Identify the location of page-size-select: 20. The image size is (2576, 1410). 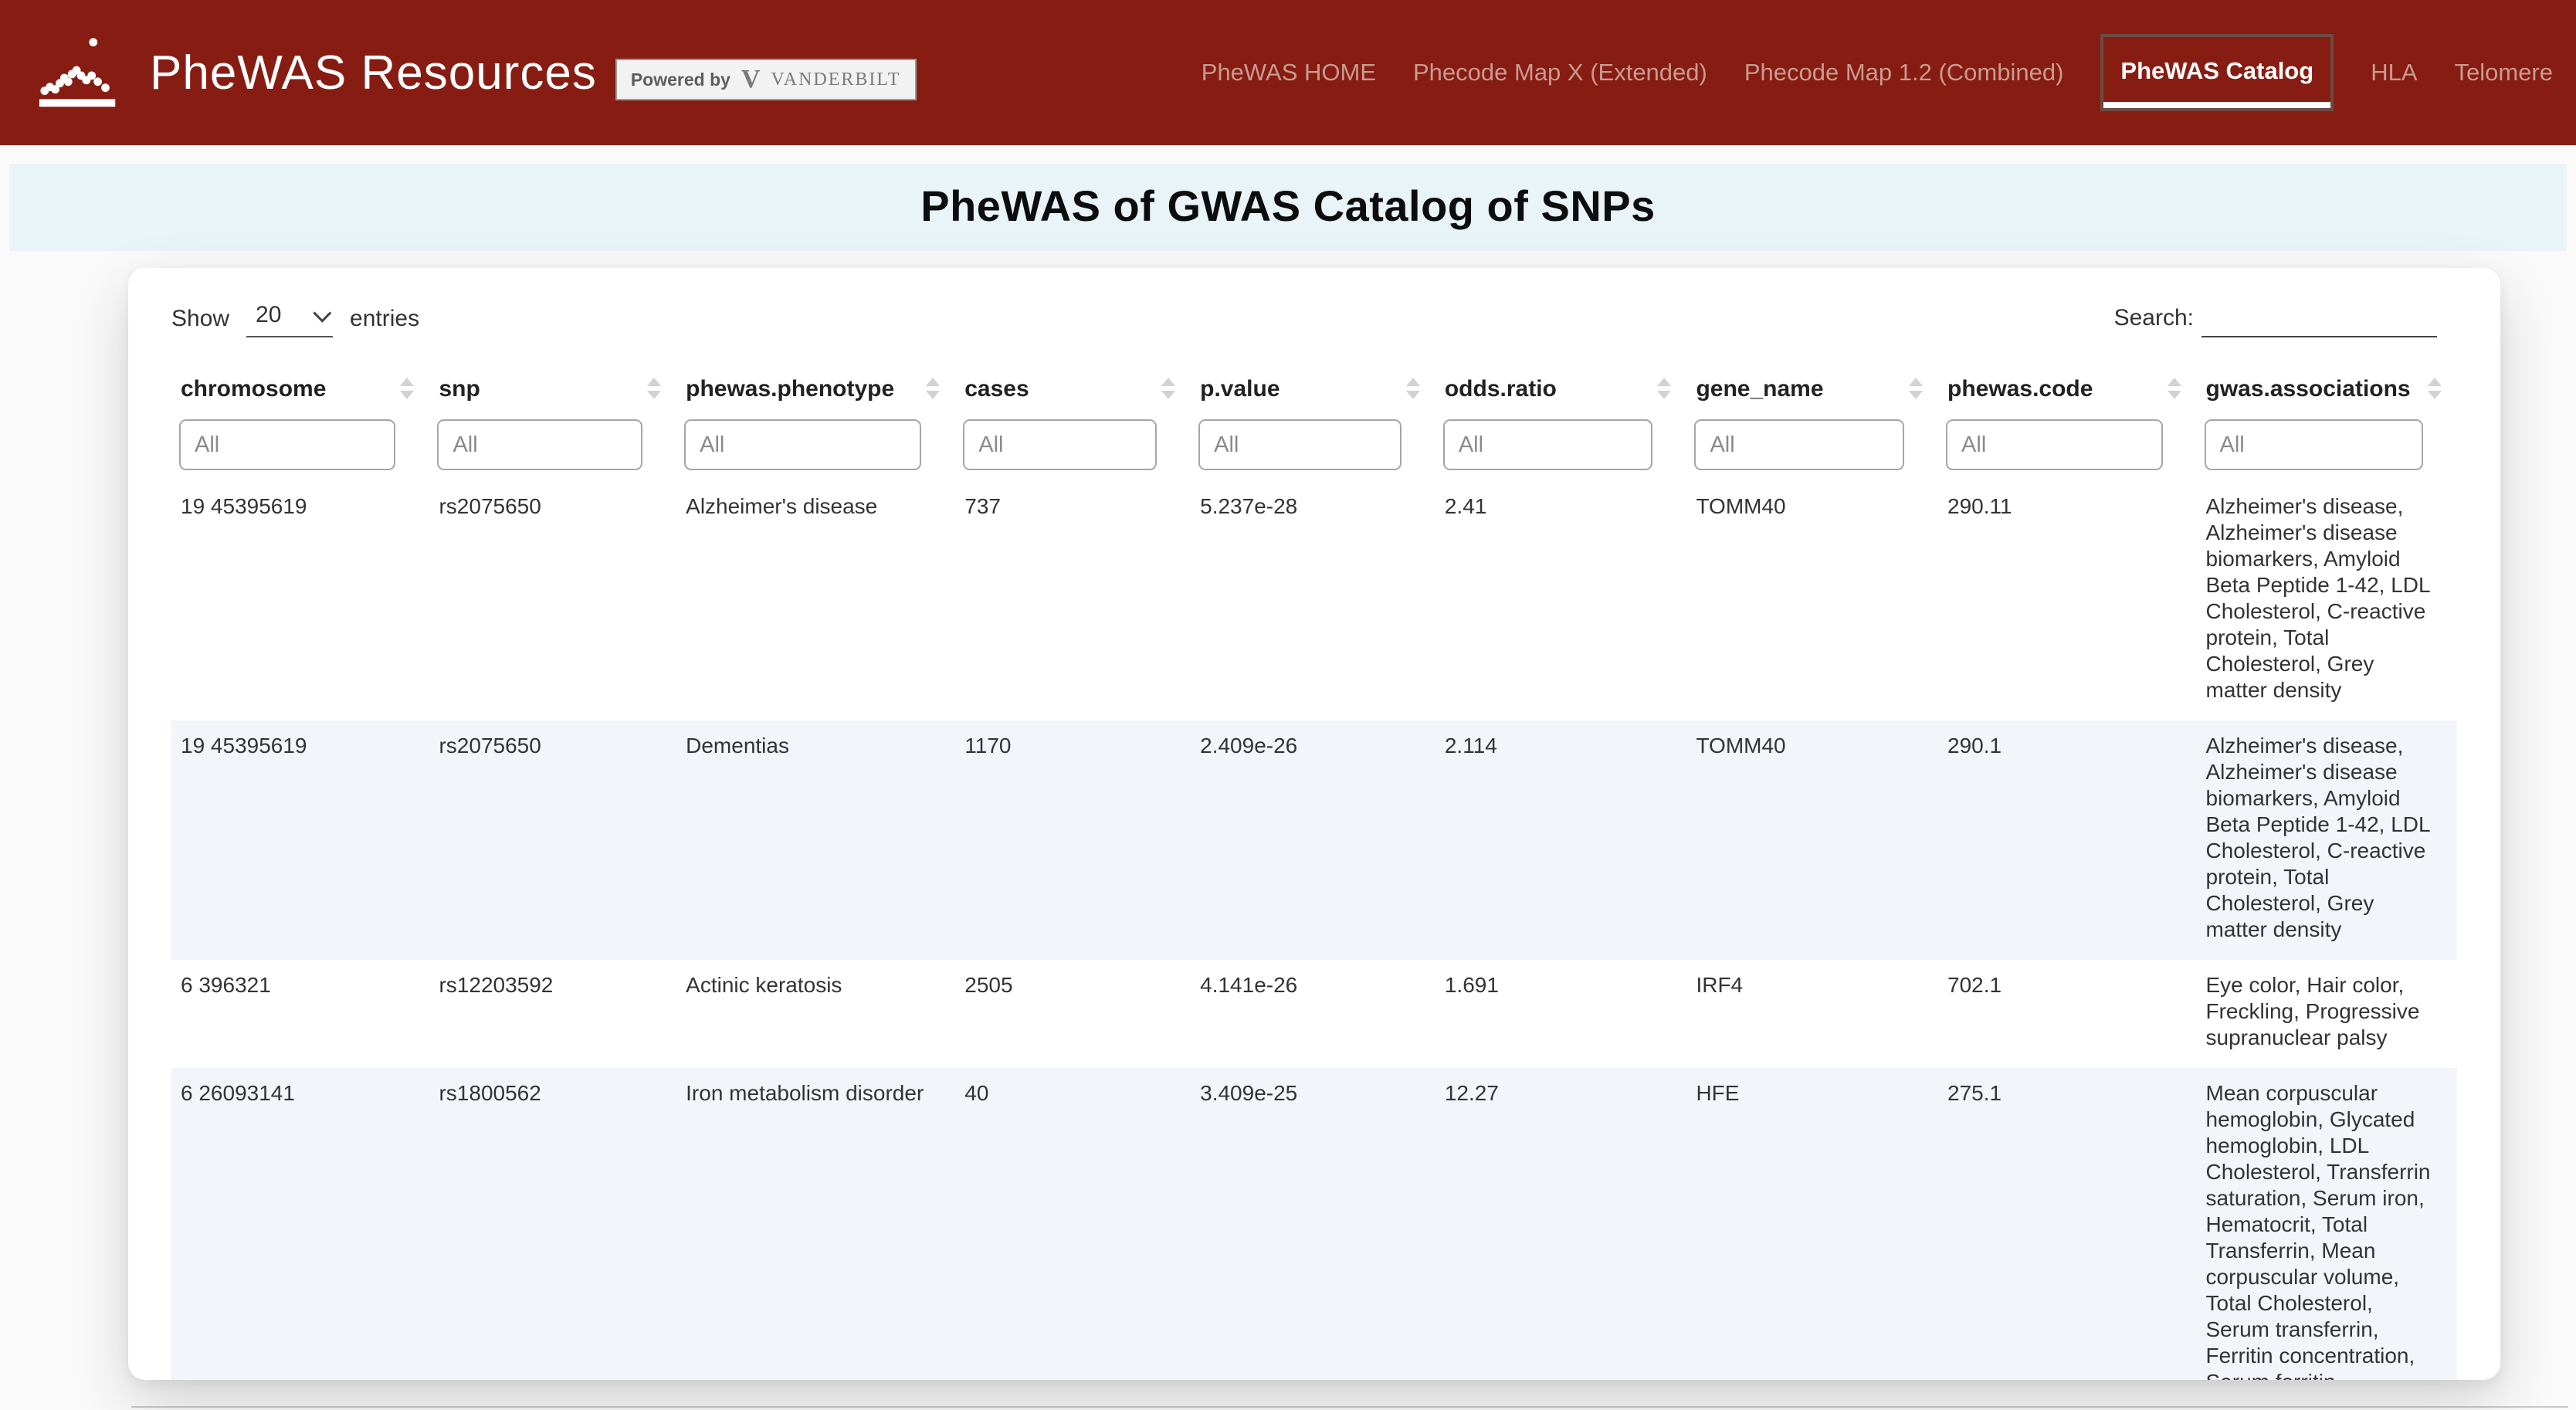
(290, 318).